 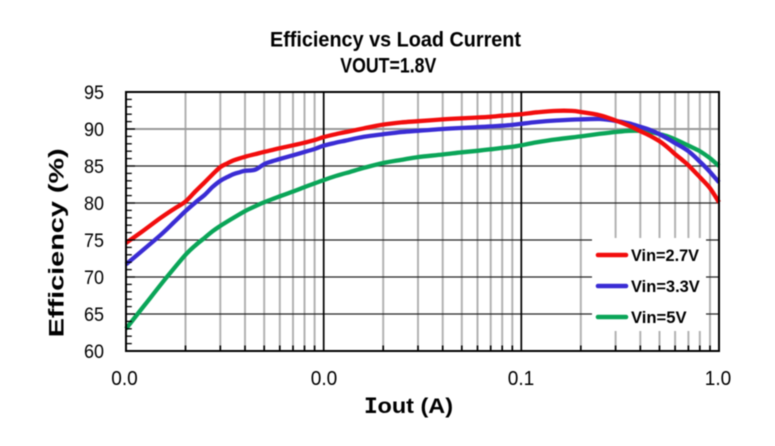 I want to click on svg-text: Vin=2.7V, so click(x=665, y=255).